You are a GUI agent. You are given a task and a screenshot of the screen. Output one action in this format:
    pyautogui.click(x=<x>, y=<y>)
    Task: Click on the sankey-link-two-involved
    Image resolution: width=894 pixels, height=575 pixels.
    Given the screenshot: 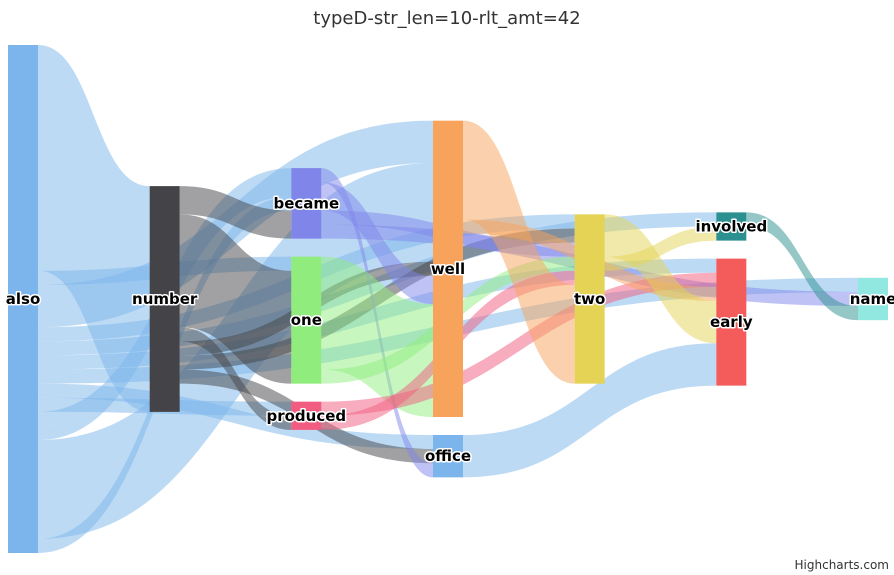 What is the action you would take?
    pyautogui.click(x=660, y=248)
    